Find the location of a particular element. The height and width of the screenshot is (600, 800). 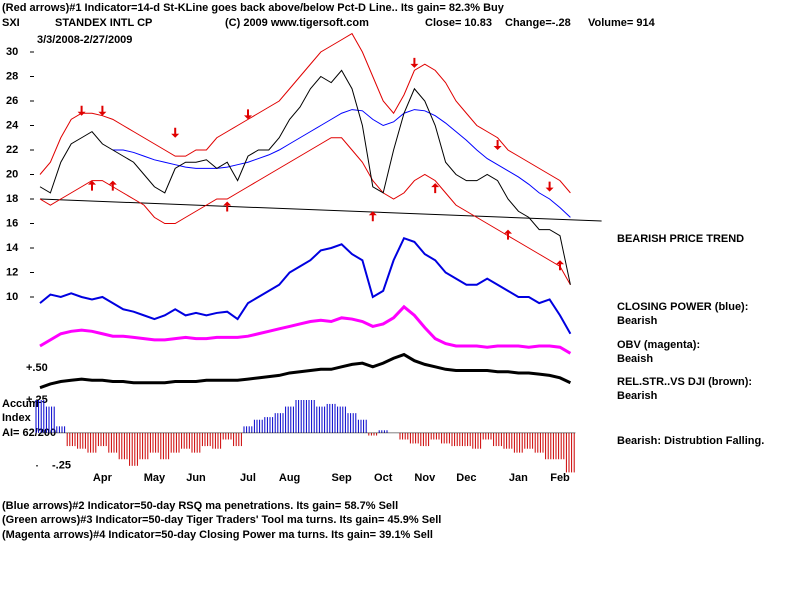

side-label: OBV (magenta): is located at coordinates (658, 345).